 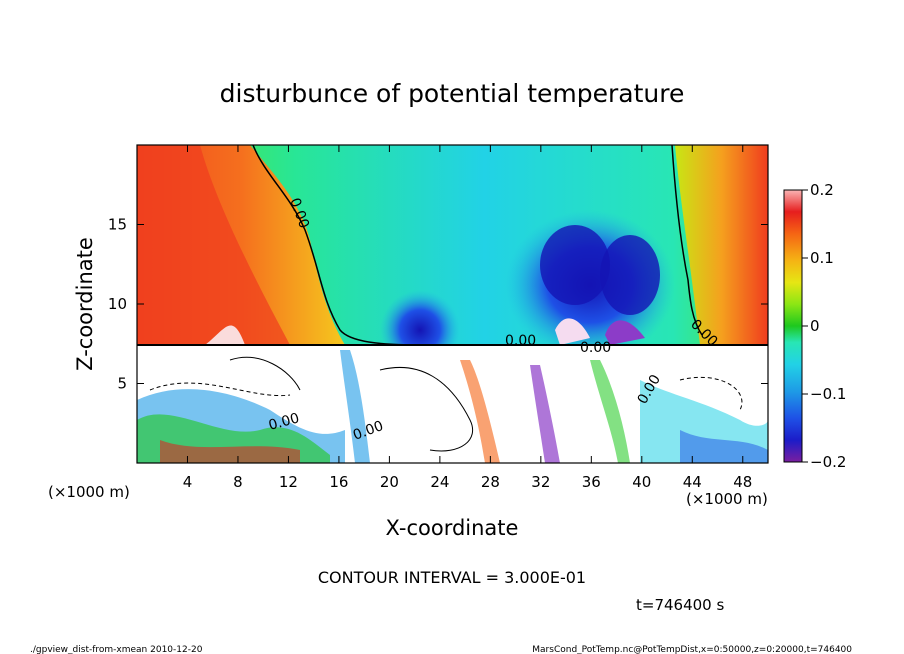 I want to click on x-tick-label: 44, so click(x=692, y=482).